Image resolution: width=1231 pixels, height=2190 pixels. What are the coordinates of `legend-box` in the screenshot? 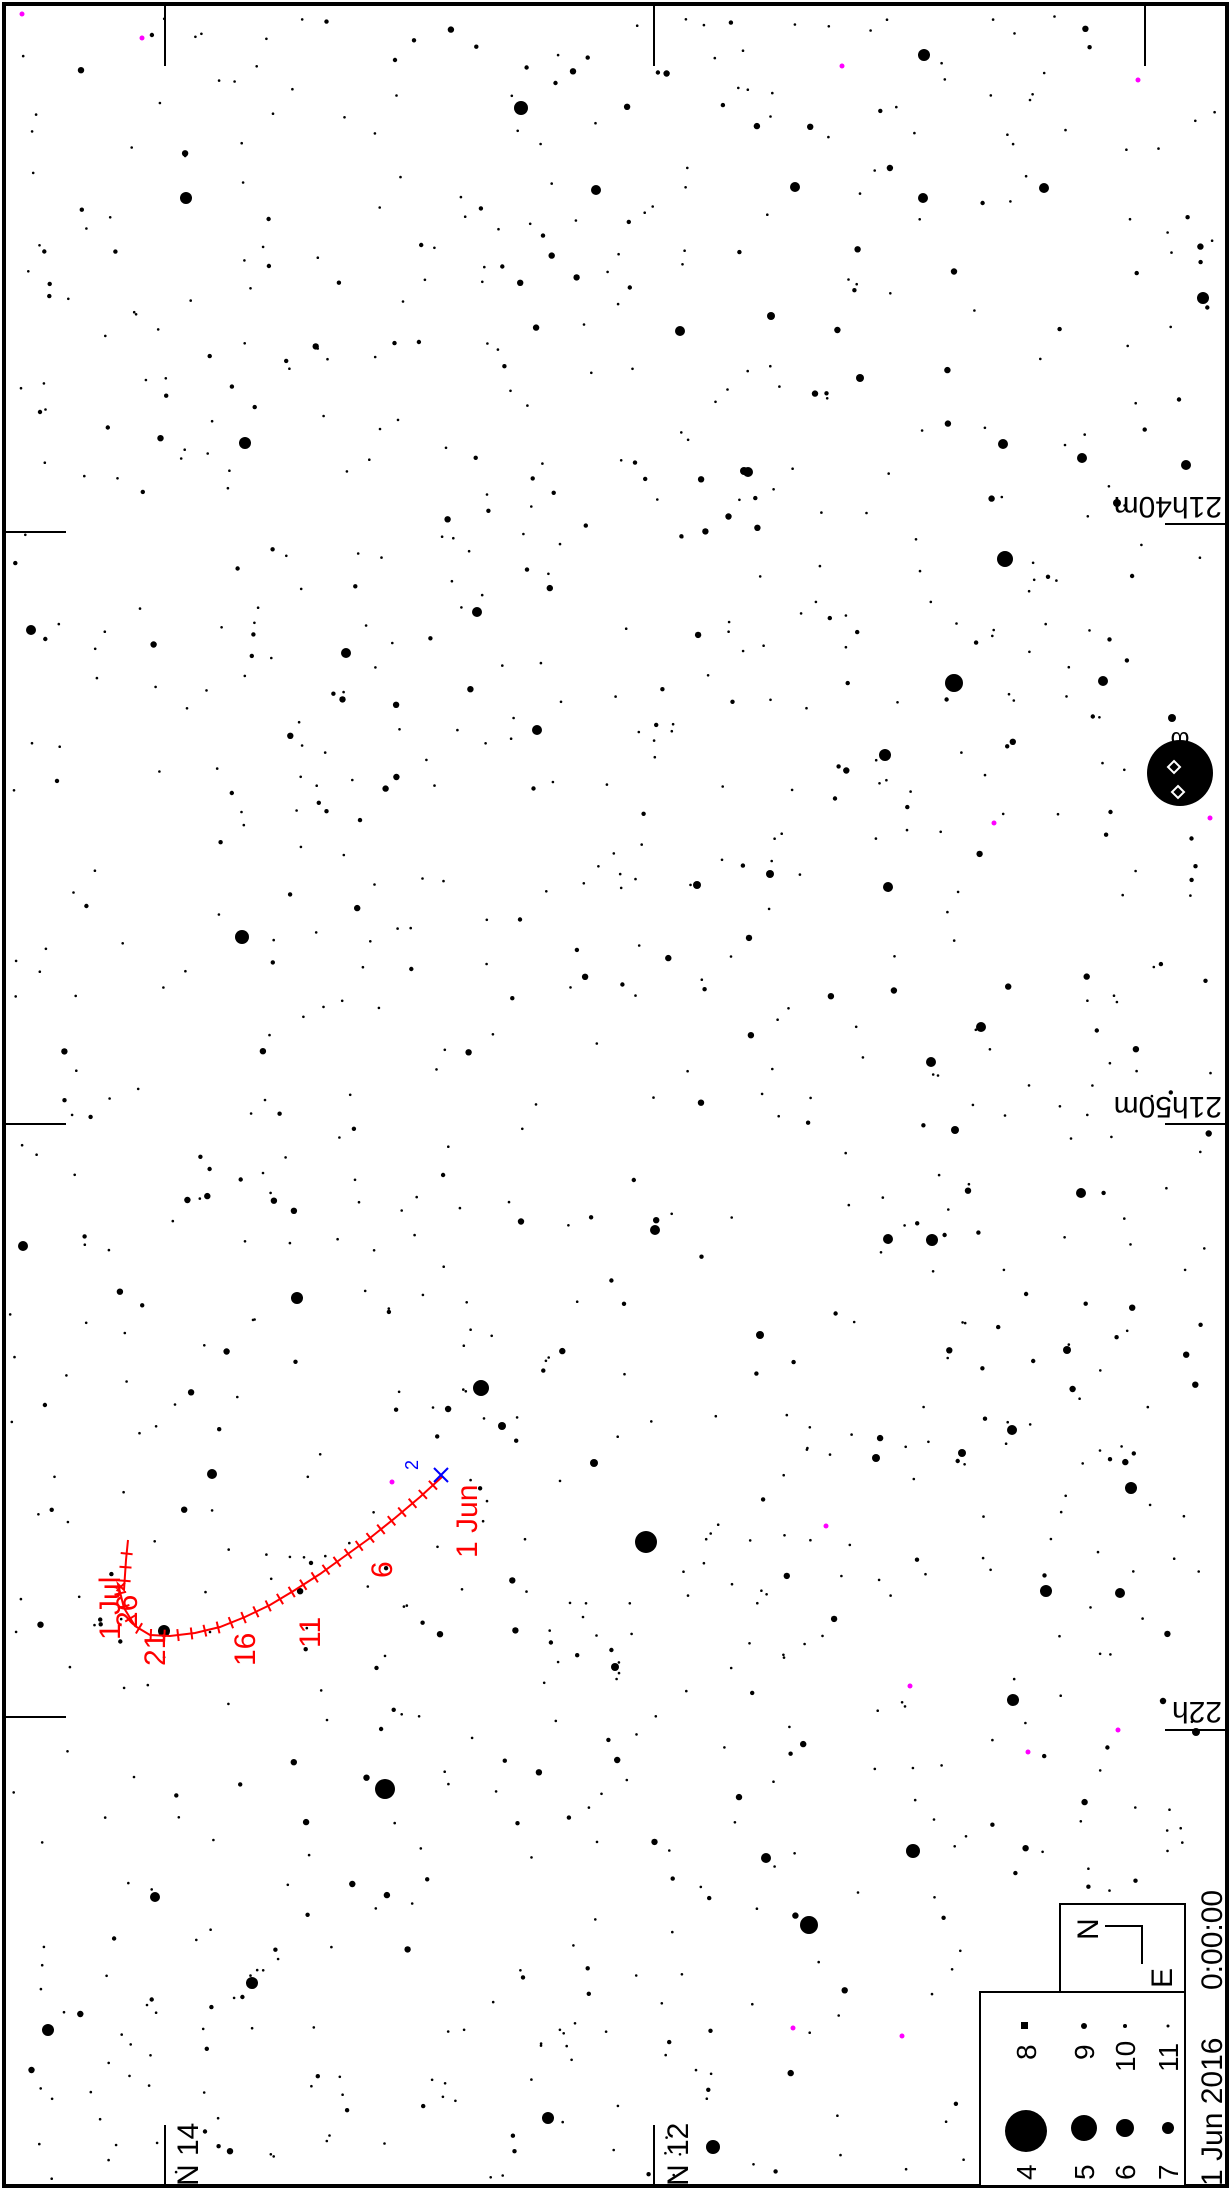 It's located at (1082, 2089).